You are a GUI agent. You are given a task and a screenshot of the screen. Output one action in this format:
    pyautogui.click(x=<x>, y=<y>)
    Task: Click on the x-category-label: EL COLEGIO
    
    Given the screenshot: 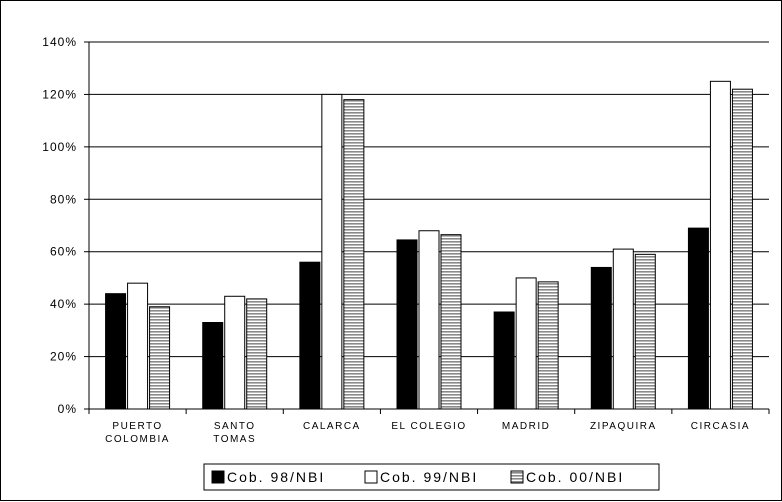 What is the action you would take?
    pyautogui.click(x=428, y=426)
    